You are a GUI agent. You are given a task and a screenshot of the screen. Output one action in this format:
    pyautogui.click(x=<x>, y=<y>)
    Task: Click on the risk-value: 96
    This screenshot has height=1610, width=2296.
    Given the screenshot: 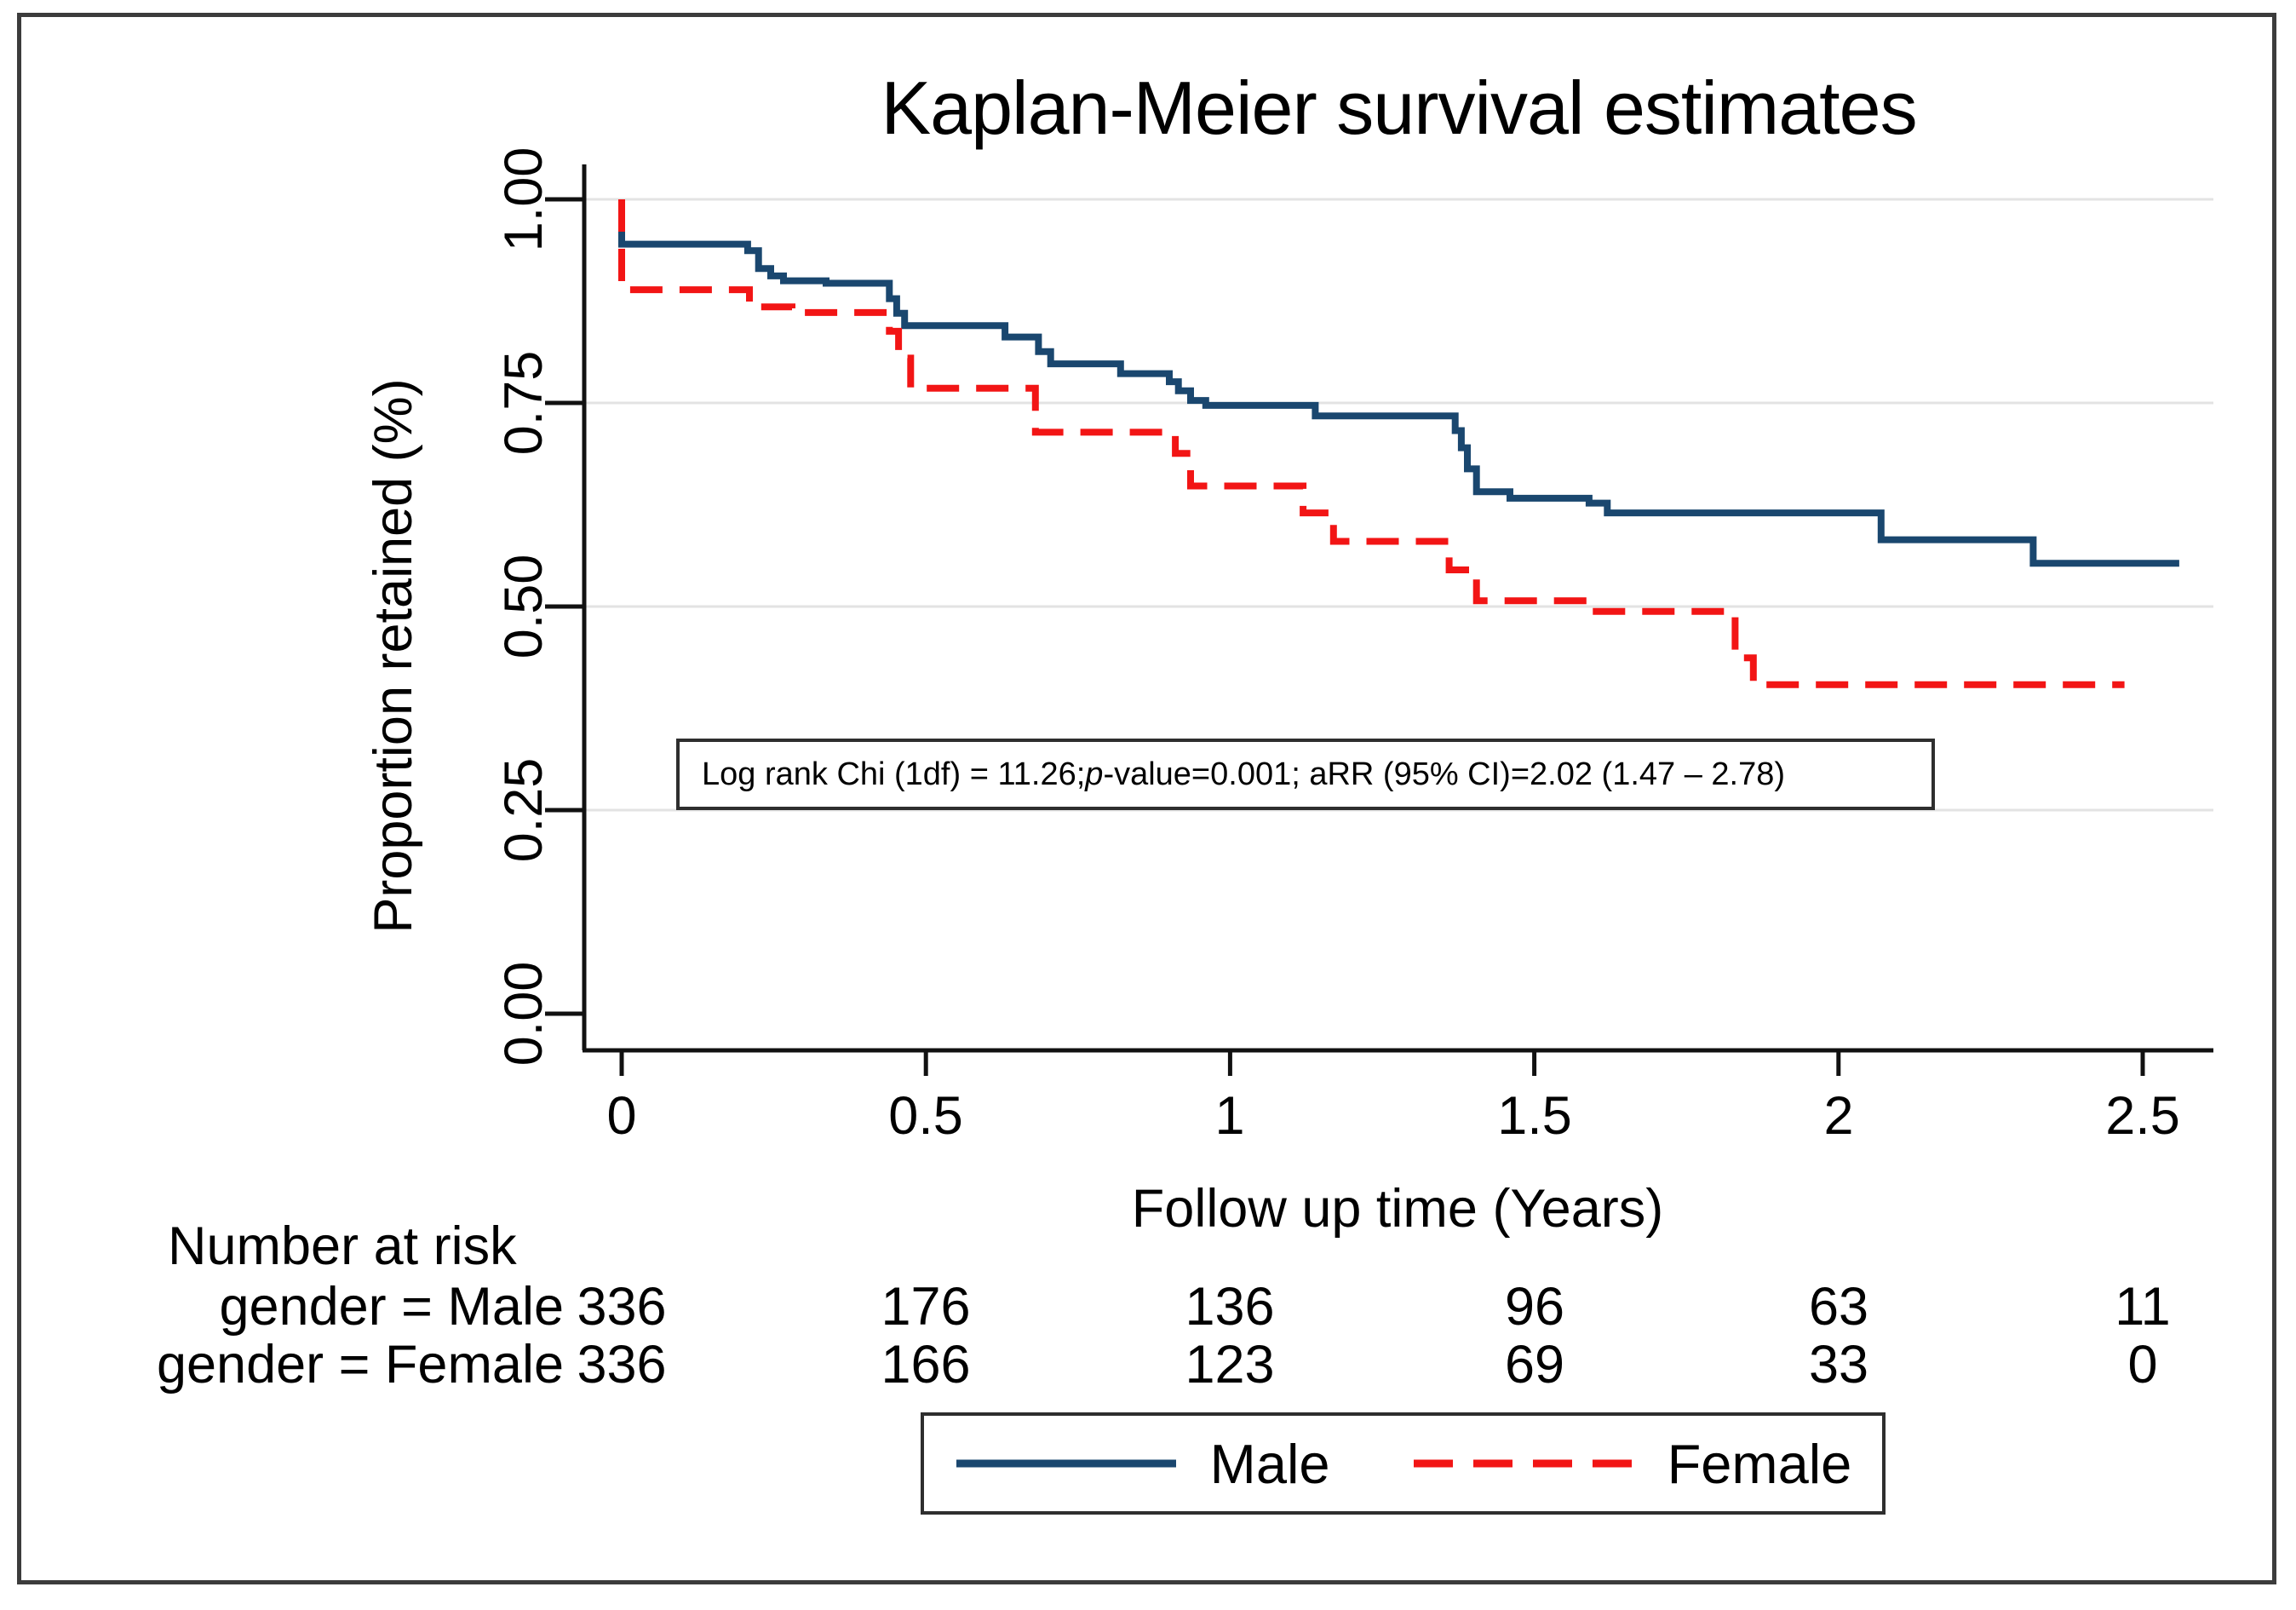 What is the action you would take?
    pyautogui.click(x=1534, y=1307)
    